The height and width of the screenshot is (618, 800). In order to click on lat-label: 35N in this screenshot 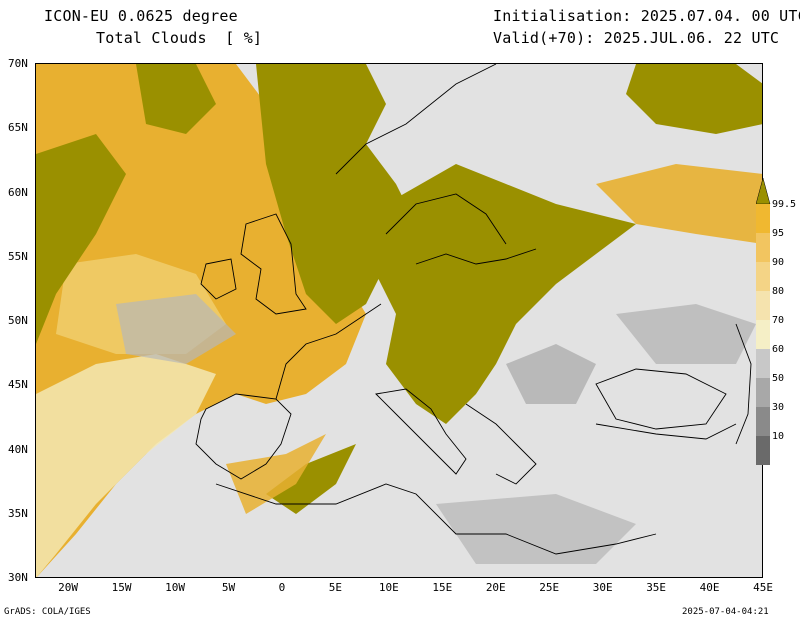, I will do `click(18, 513)`.